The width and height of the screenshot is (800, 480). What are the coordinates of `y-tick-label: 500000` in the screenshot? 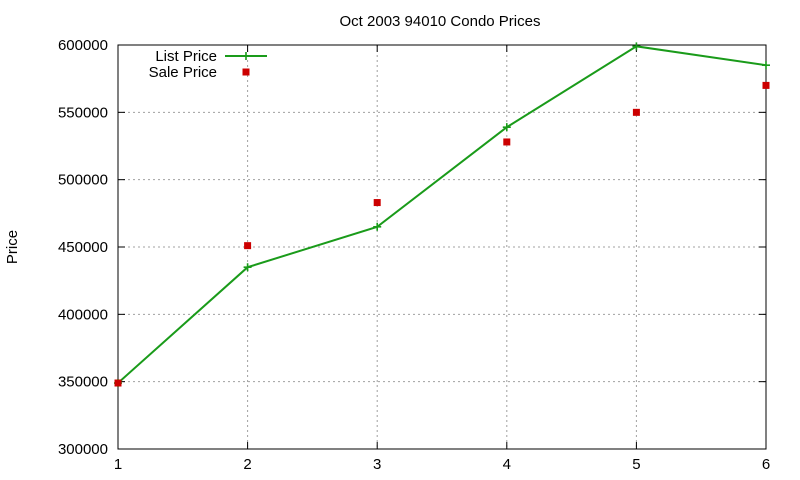 It's located at (83, 180).